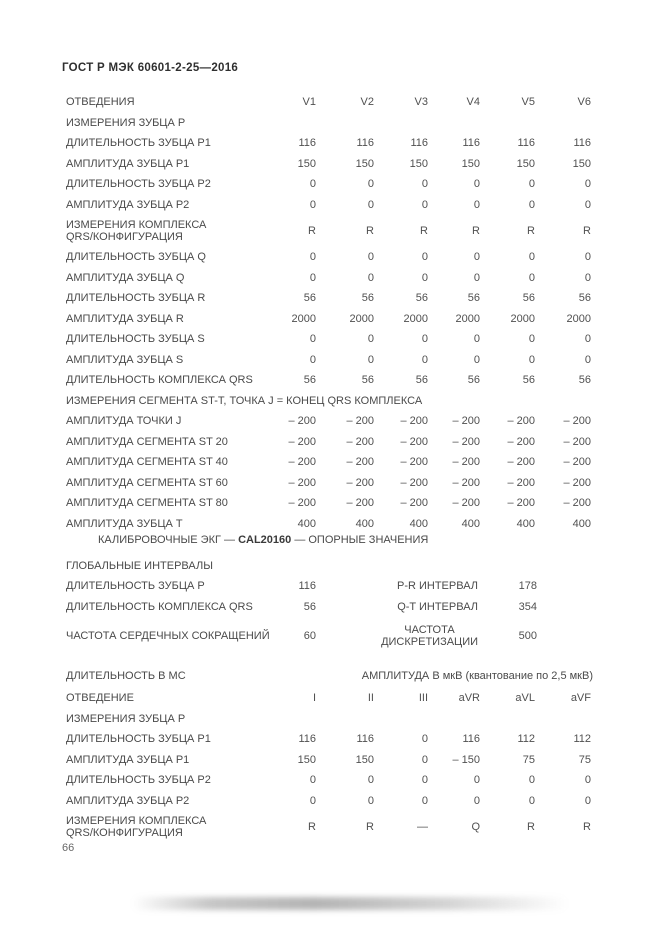 Image resolution: width=661 pixels, height=935 pixels. What do you see at coordinates (475, 827) in the screenshot?
I see `value-cell: Q` at bounding box center [475, 827].